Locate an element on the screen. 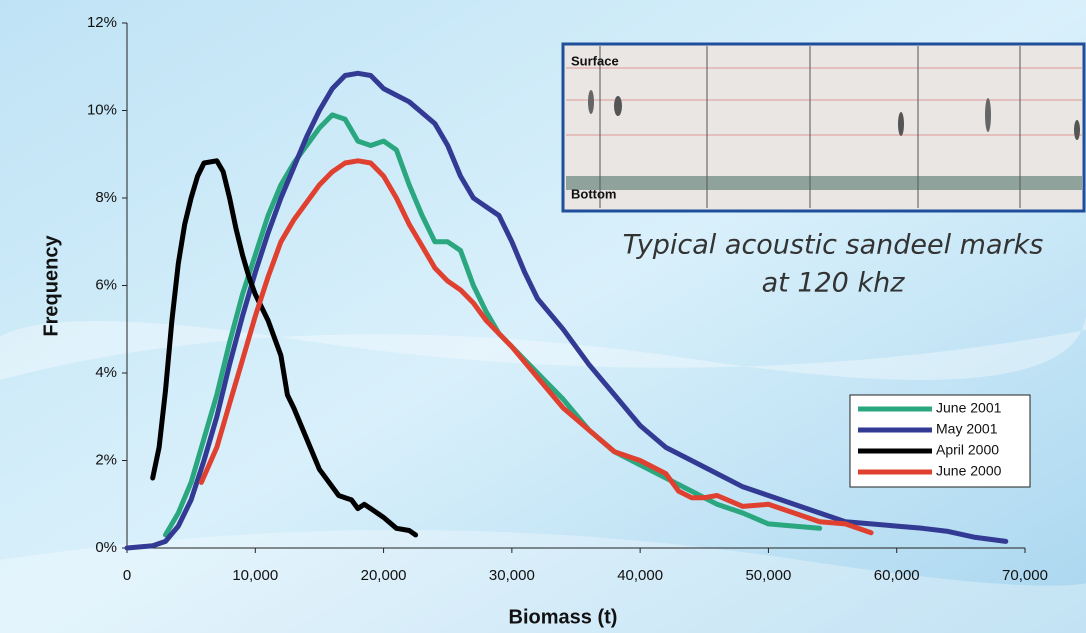 This screenshot has width=1086, height=633. inset: Surface Bottom is located at coordinates (823, 127).